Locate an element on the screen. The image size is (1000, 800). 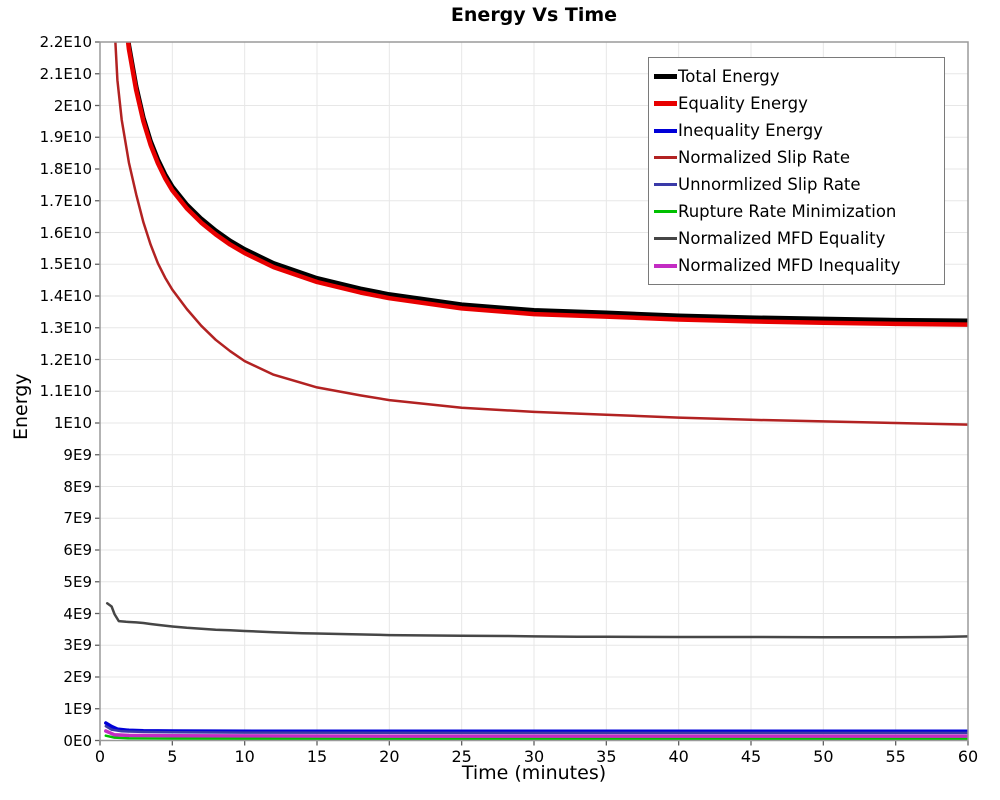
y-tick-label: 1.6E10 is located at coordinates (65, 232).